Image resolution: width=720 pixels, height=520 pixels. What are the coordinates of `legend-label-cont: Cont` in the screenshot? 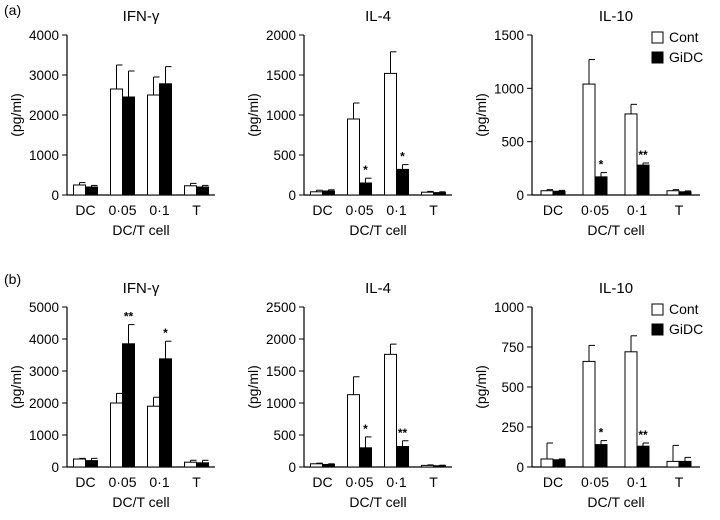 It's located at (684, 309).